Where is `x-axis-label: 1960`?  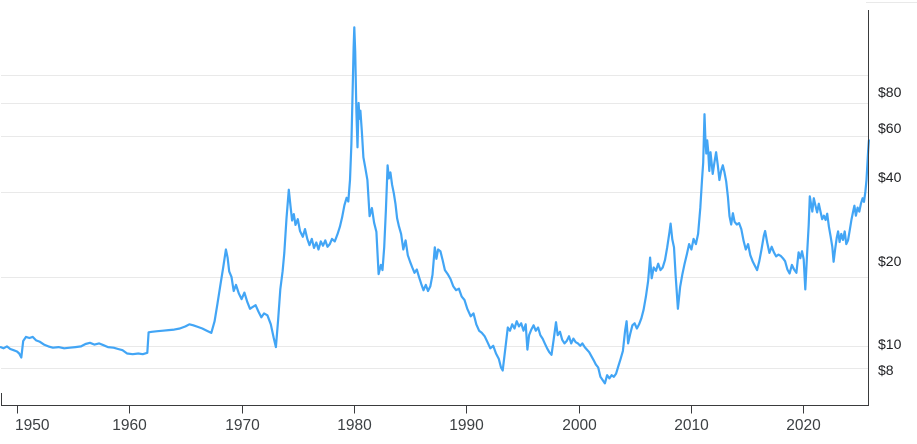 x-axis-label: 1960 is located at coordinates (129, 425).